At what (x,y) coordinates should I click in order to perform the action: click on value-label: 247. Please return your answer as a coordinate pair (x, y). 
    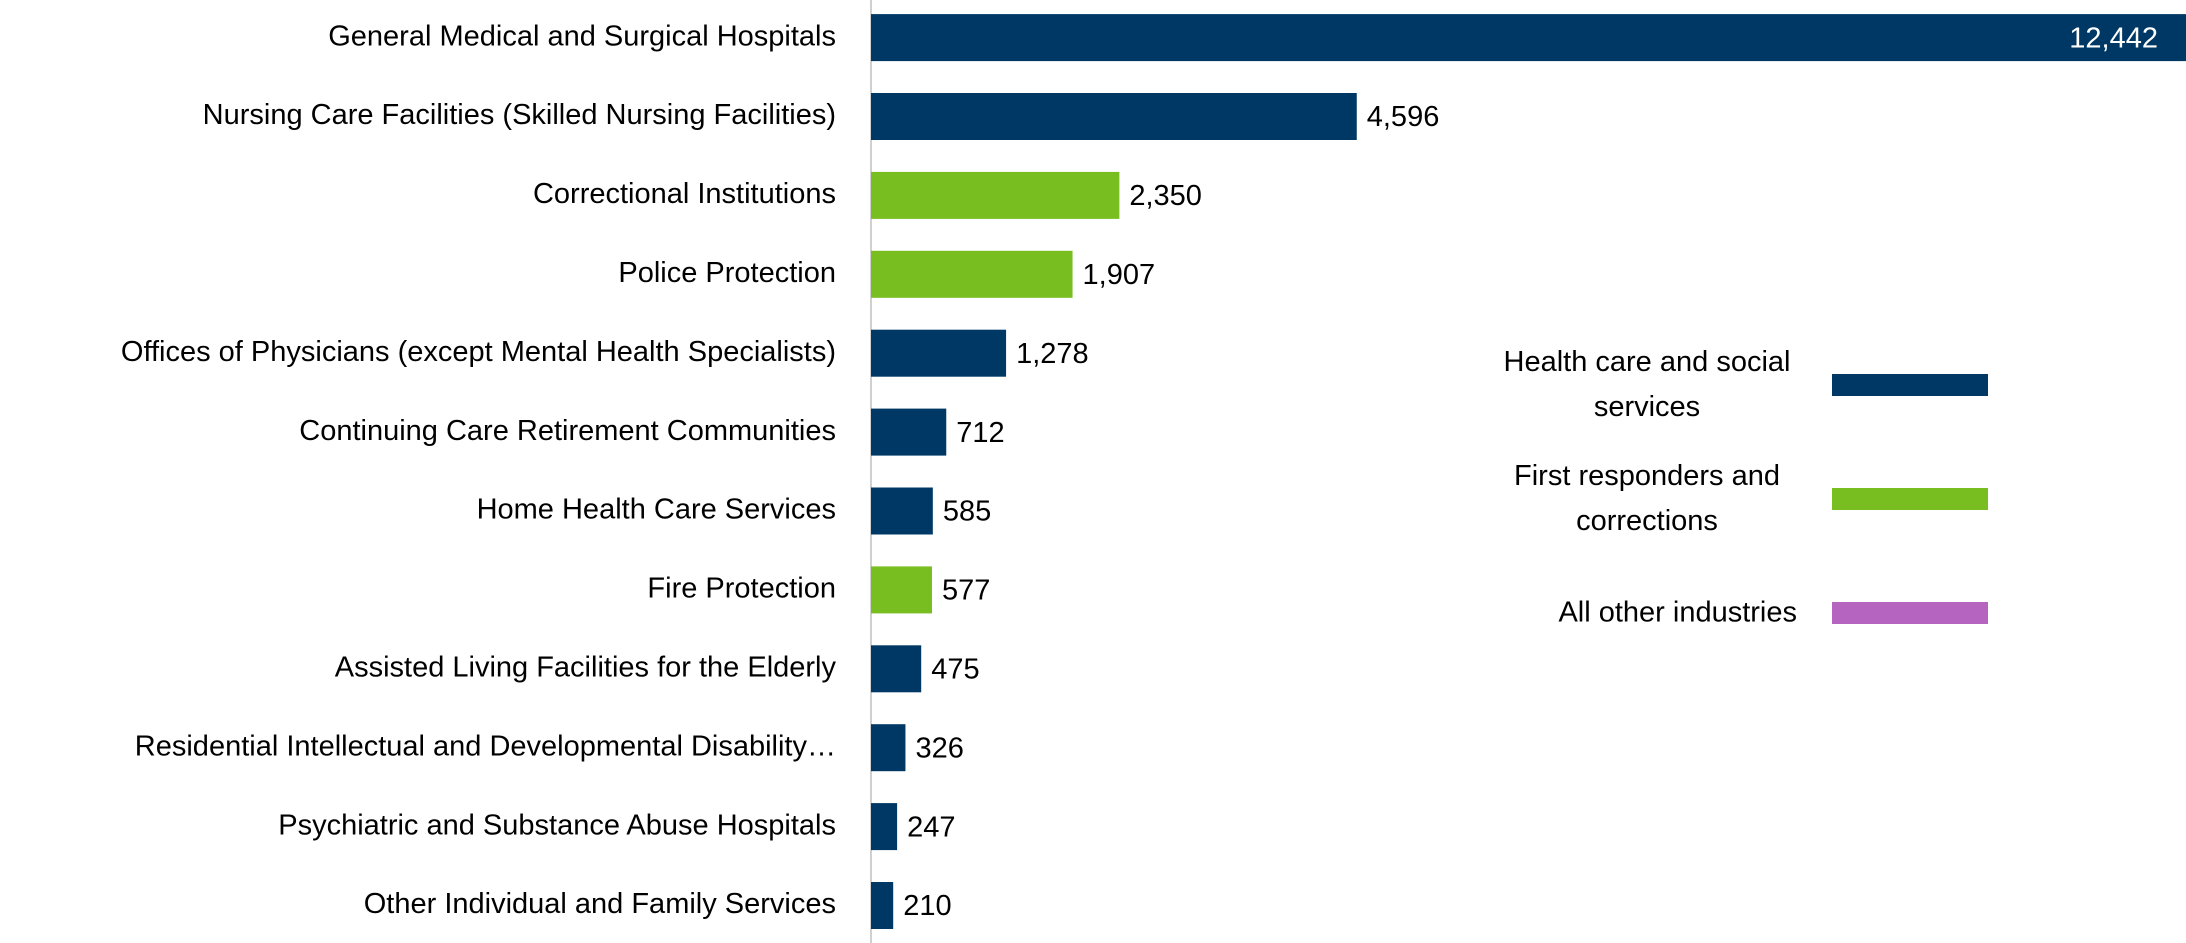
    Looking at the image, I should click on (931, 827).